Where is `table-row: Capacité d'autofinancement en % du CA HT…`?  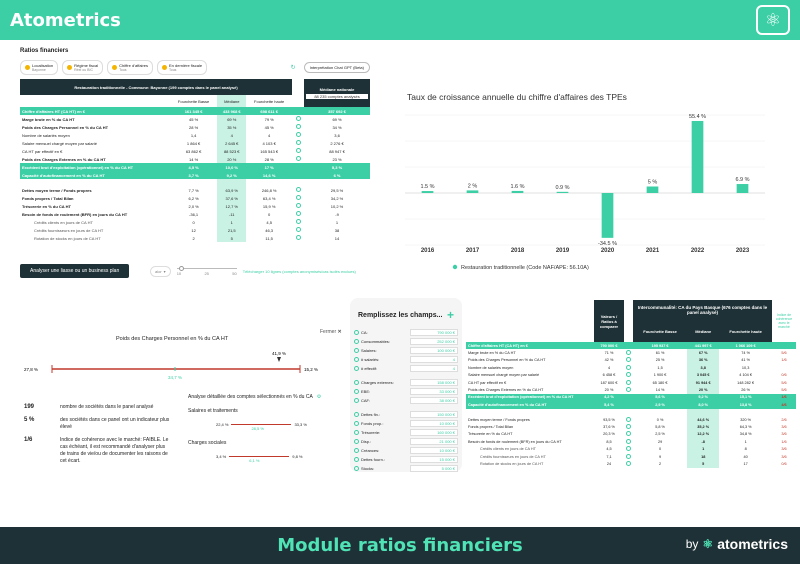
table-row: Capacité d'autofinancement en % du CA HT… is located at coordinates (195, 175).